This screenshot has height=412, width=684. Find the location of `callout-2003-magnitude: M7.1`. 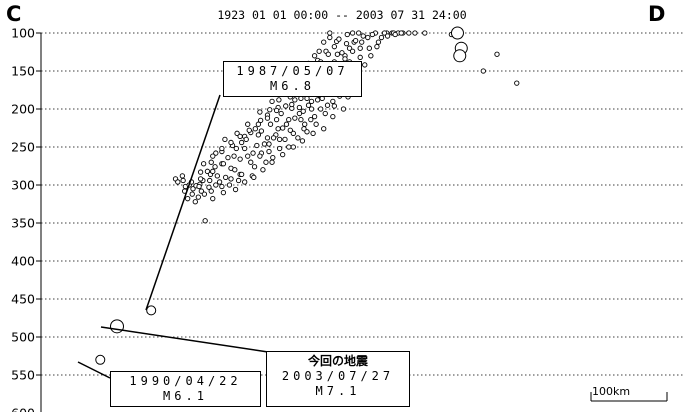

callout-2003-magnitude: M7.1 is located at coordinates (338, 391).